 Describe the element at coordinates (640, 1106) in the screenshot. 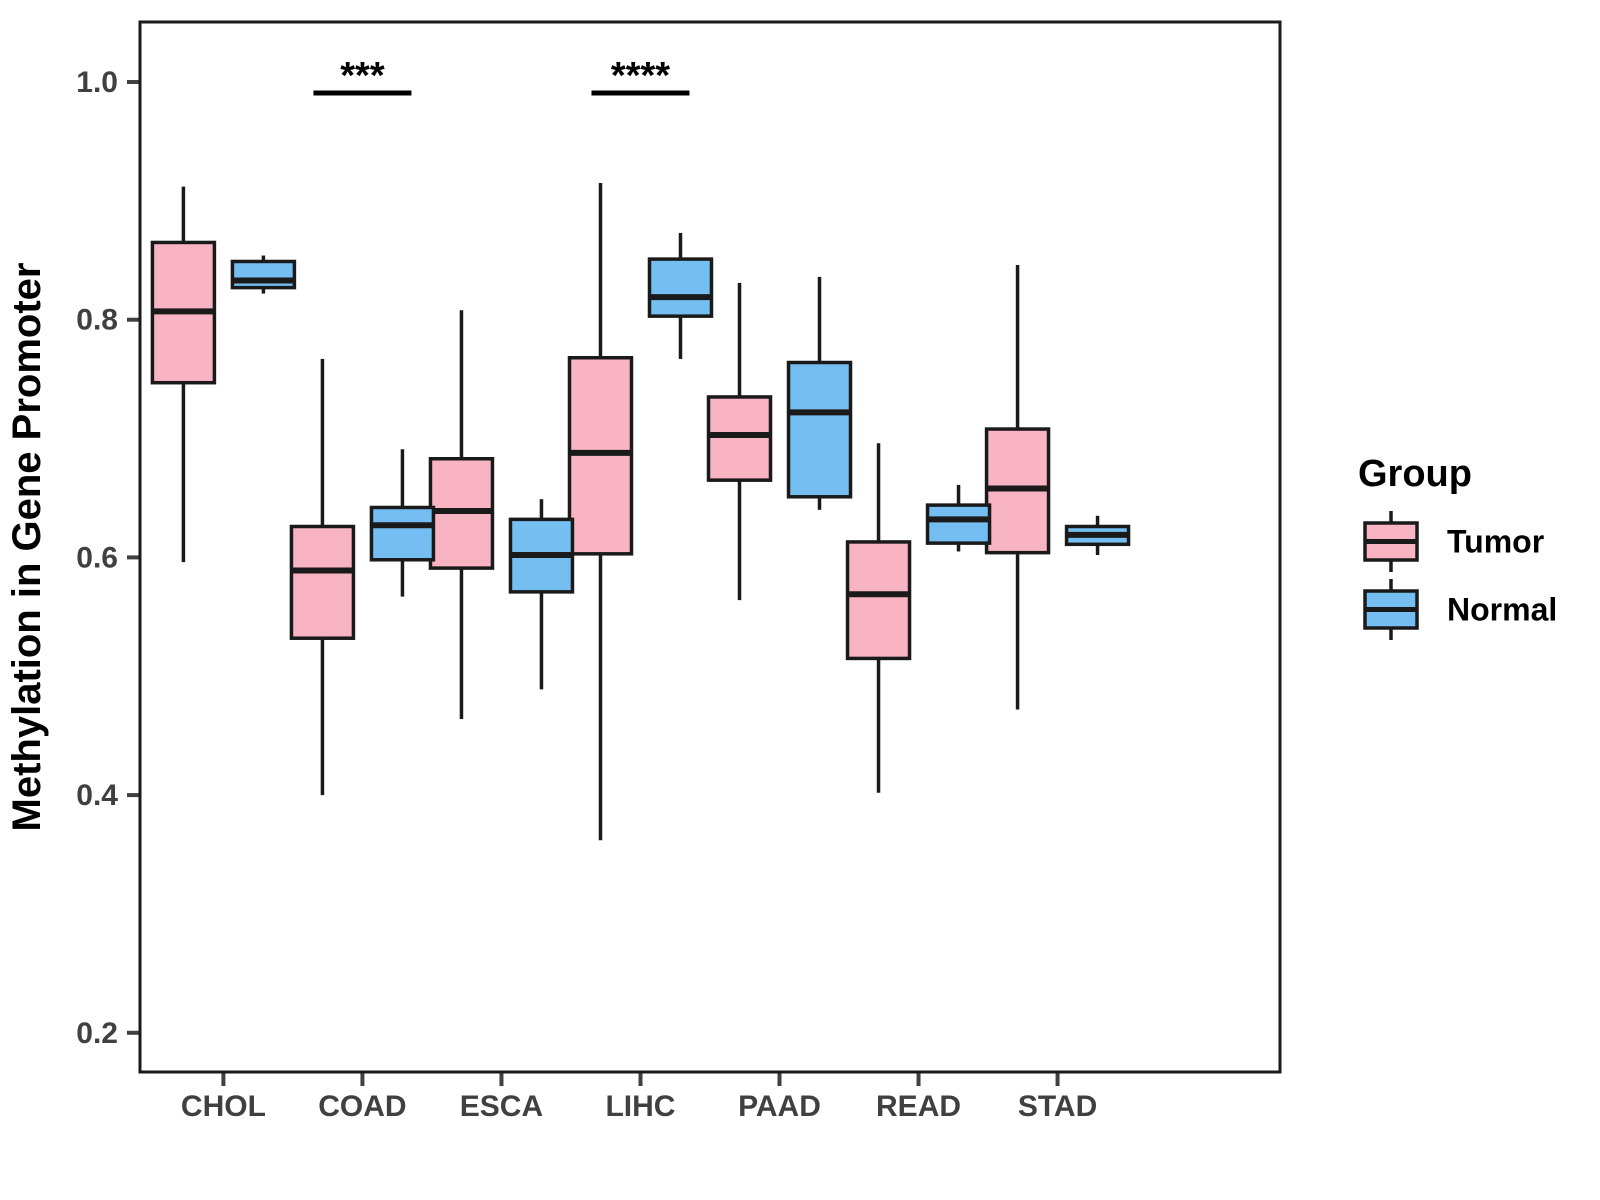

I see `x-tick-label-lihc: LIHC` at that location.